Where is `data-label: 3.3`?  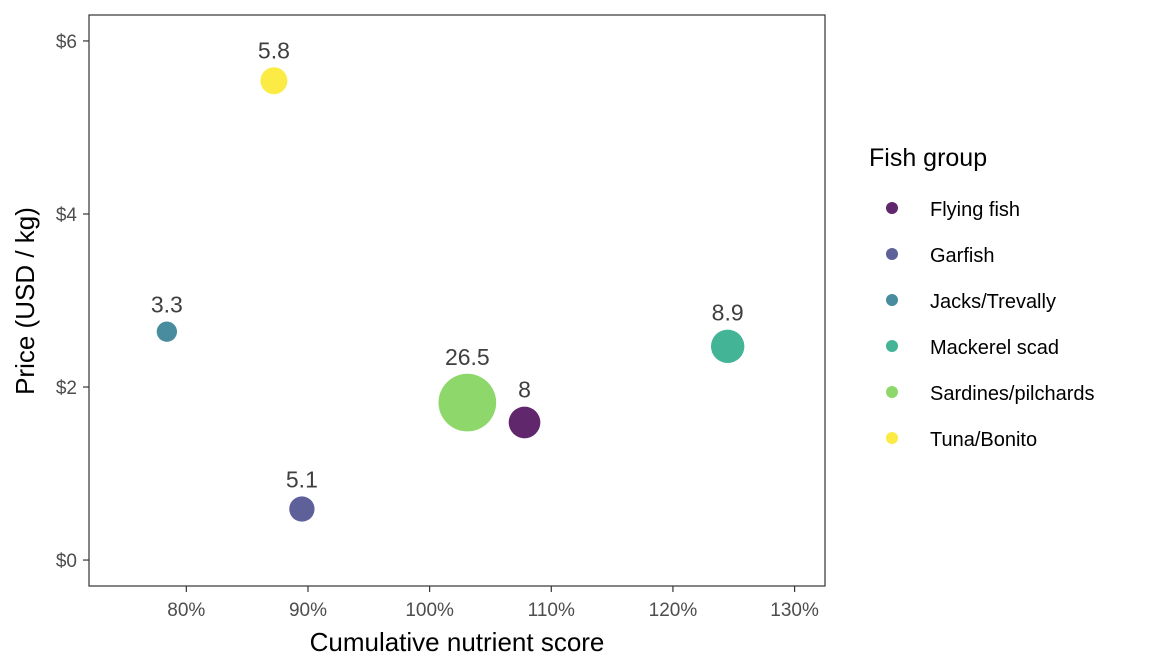
data-label: 3.3 is located at coordinates (167, 304).